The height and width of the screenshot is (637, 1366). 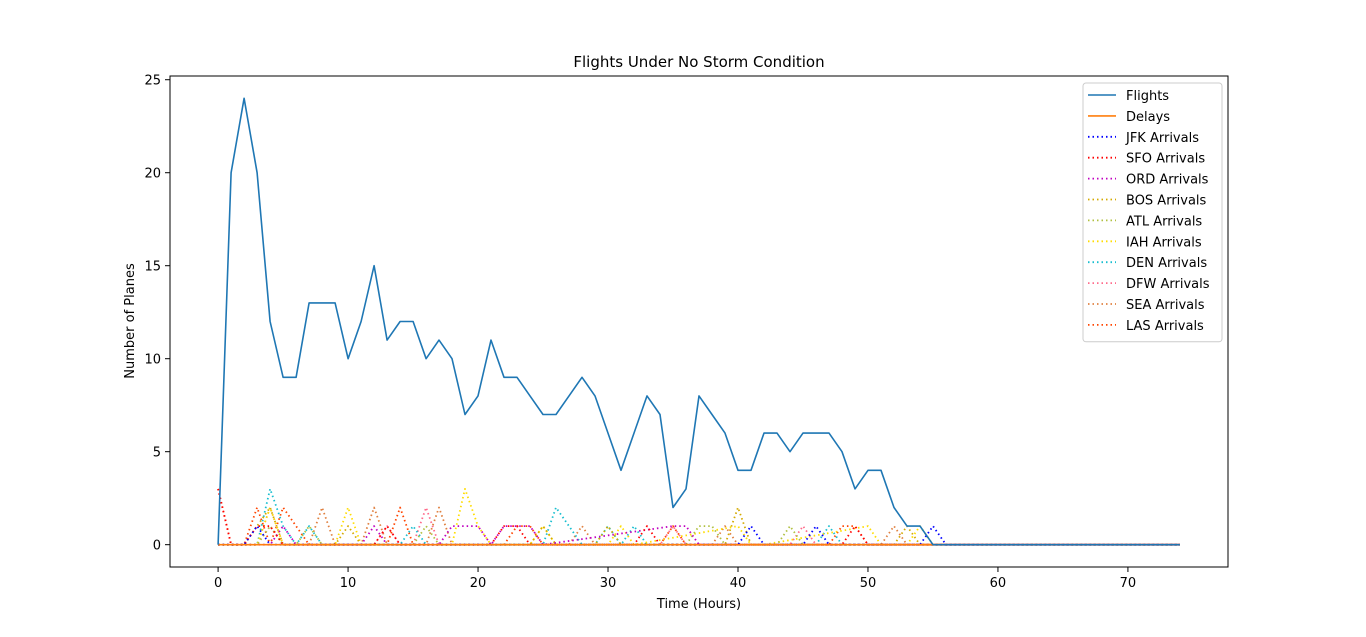 What do you see at coordinates (1166, 201) in the screenshot?
I see `legend-label: BOS Arrivals` at bounding box center [1166, 201].